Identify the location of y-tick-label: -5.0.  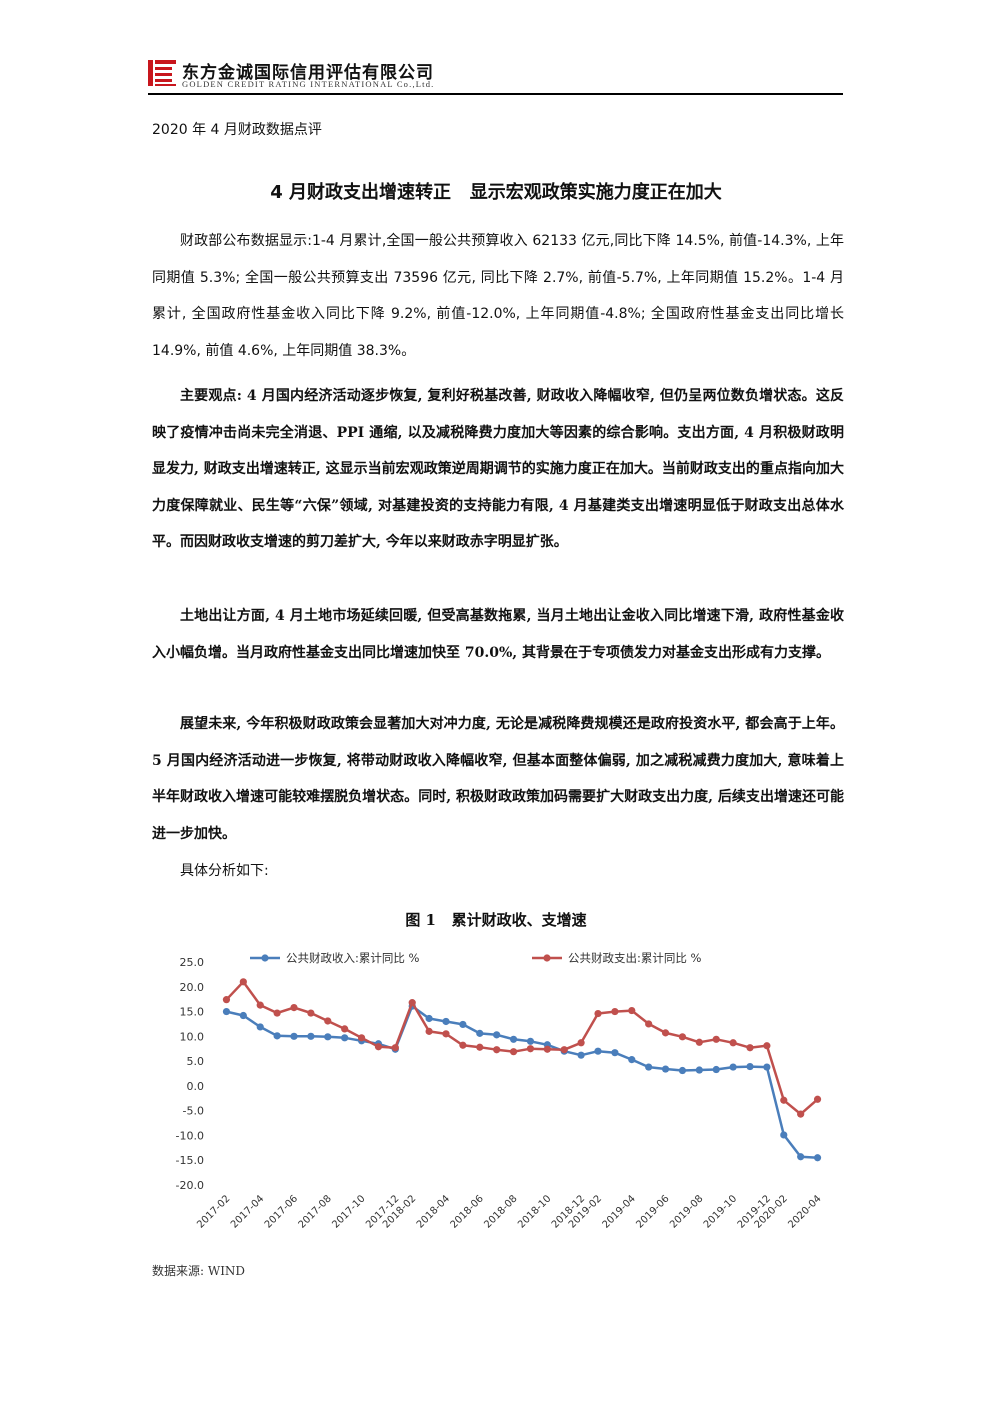
(193, 1111).